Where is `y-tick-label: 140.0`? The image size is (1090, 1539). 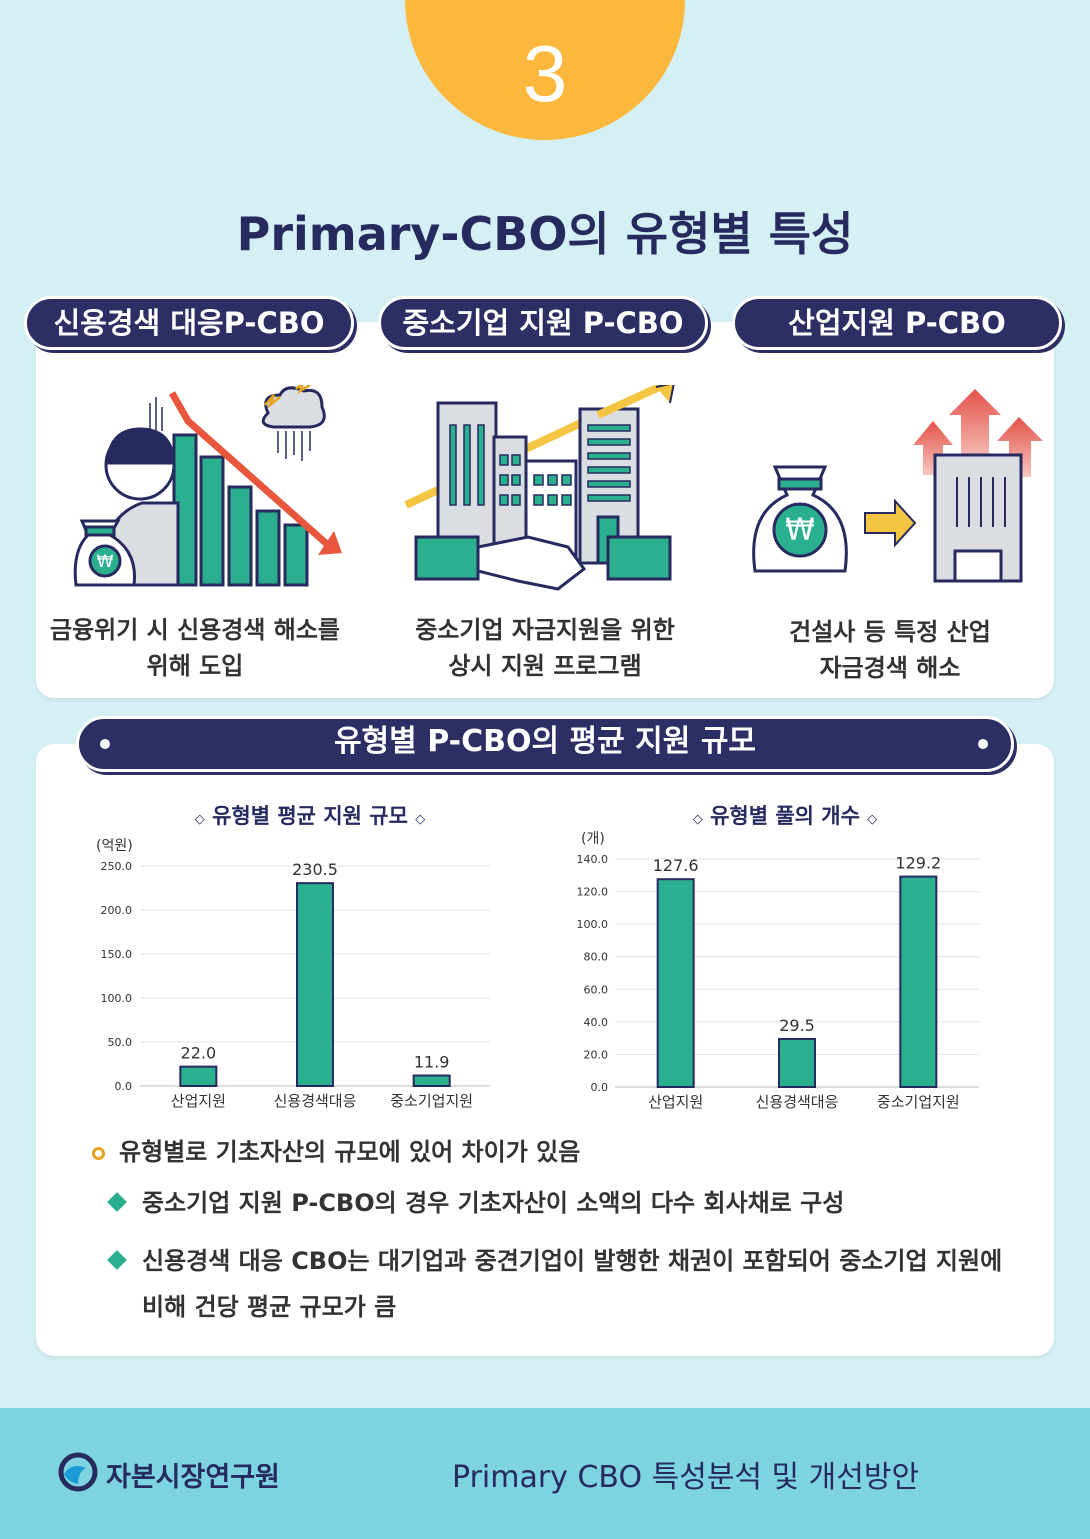 y-tick-label: 140.0 is located at coordinates (593, 859).